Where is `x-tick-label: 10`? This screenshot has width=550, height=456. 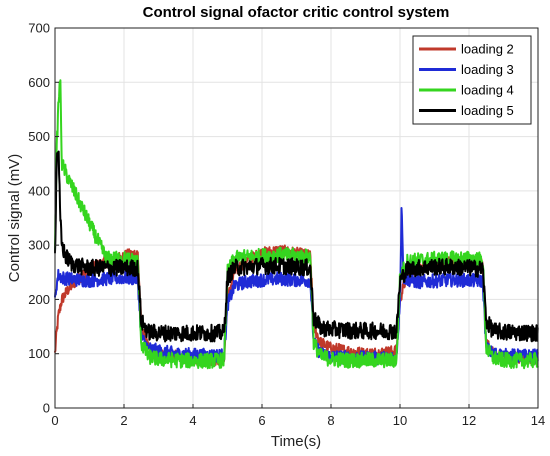
x-tick-label: 10 is located at coordinates (400, 420).